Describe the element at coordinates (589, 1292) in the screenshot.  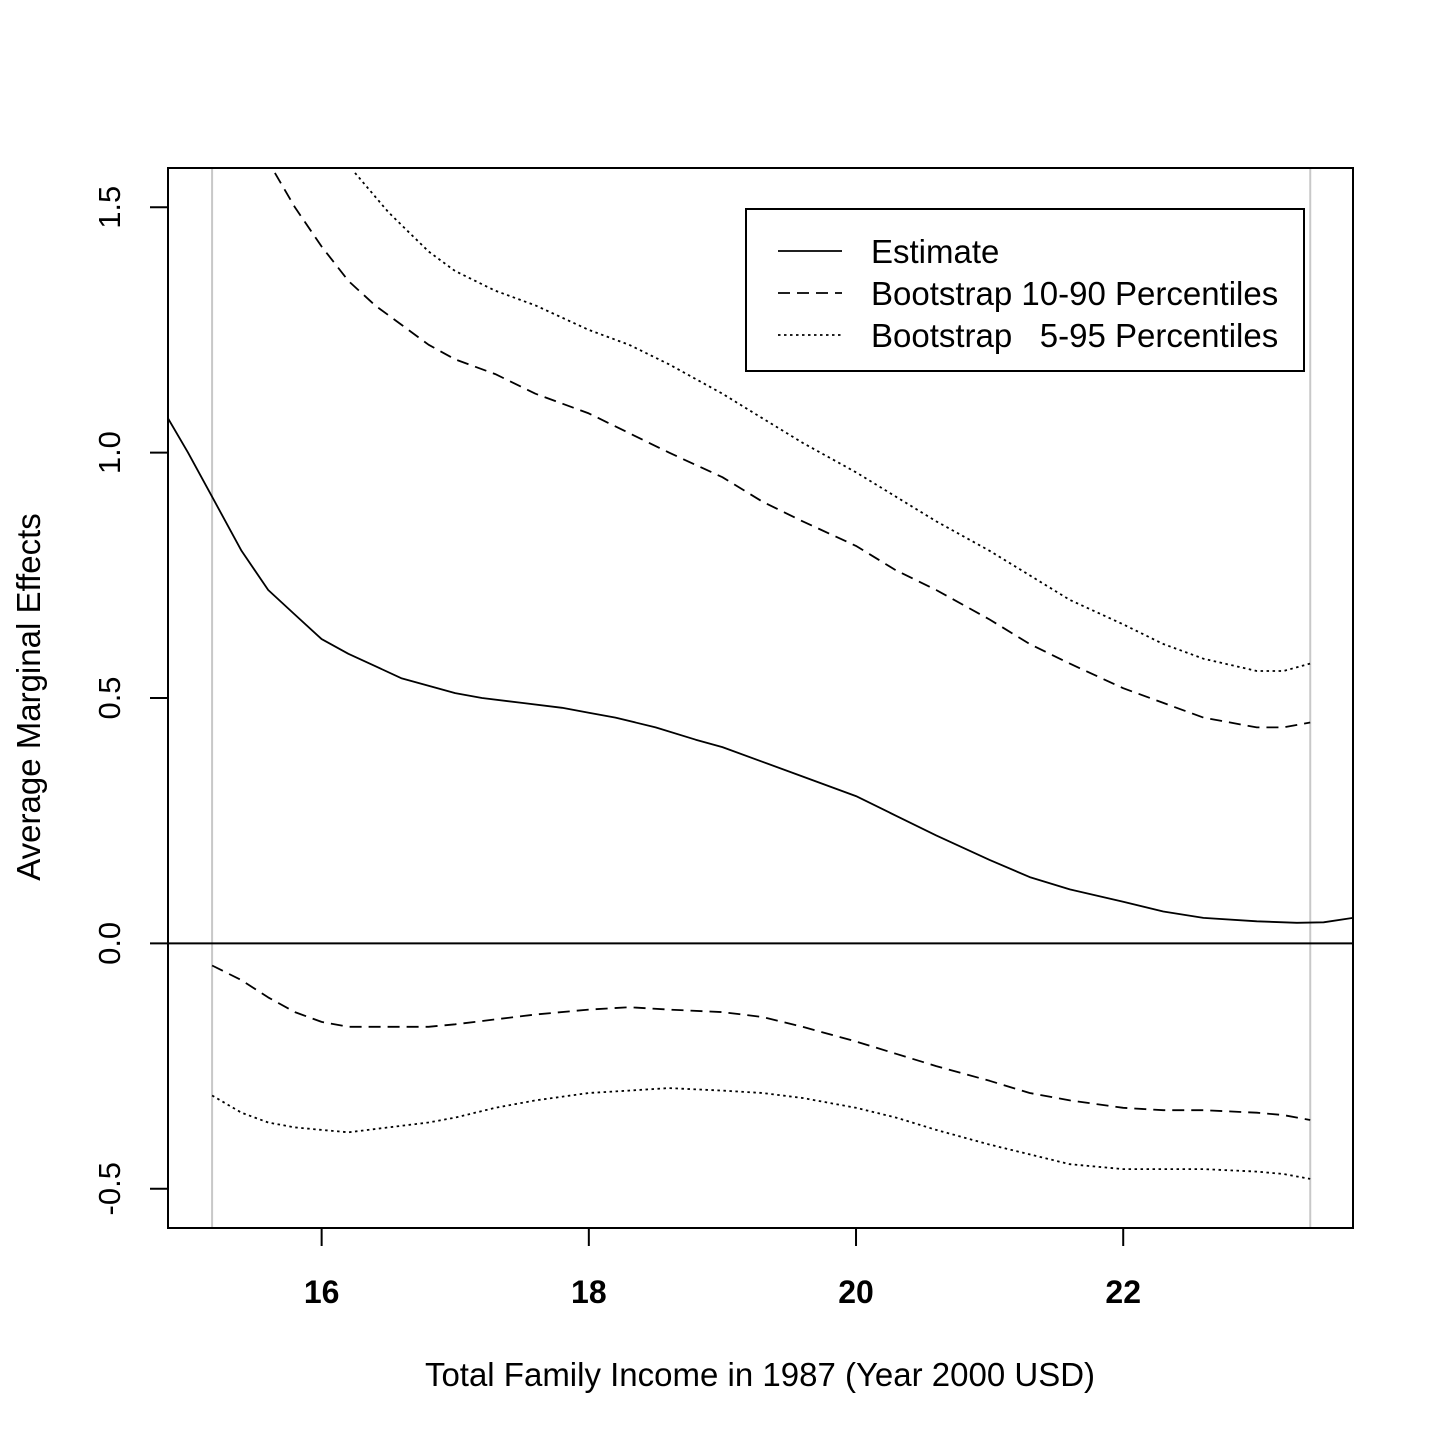
I see `x-tick-label: 18` at that location.